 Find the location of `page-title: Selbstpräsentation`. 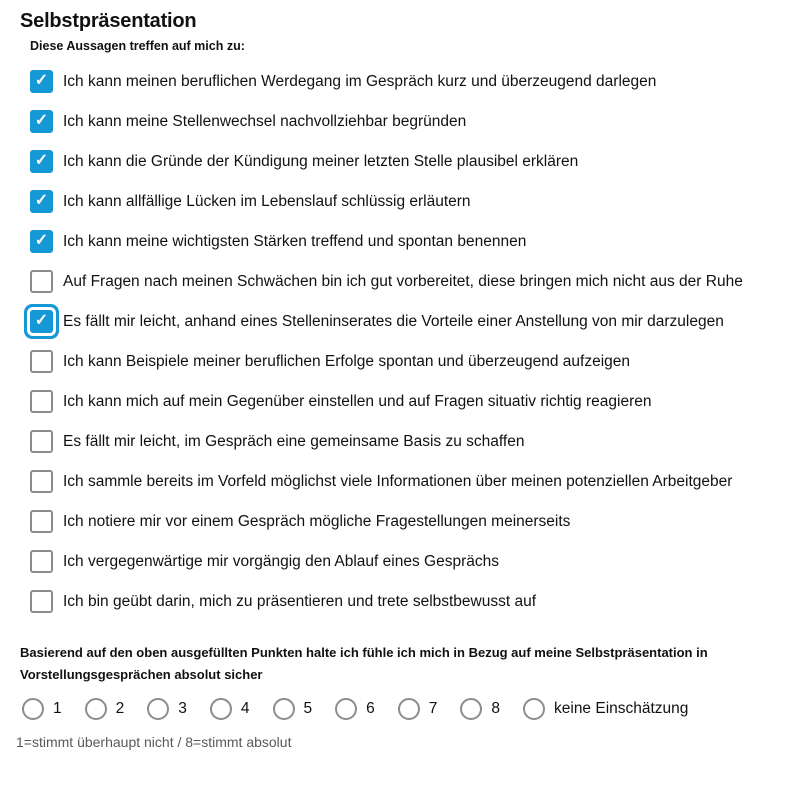

page-title: Selbstpräsentation is located at coordinates (108, 21).